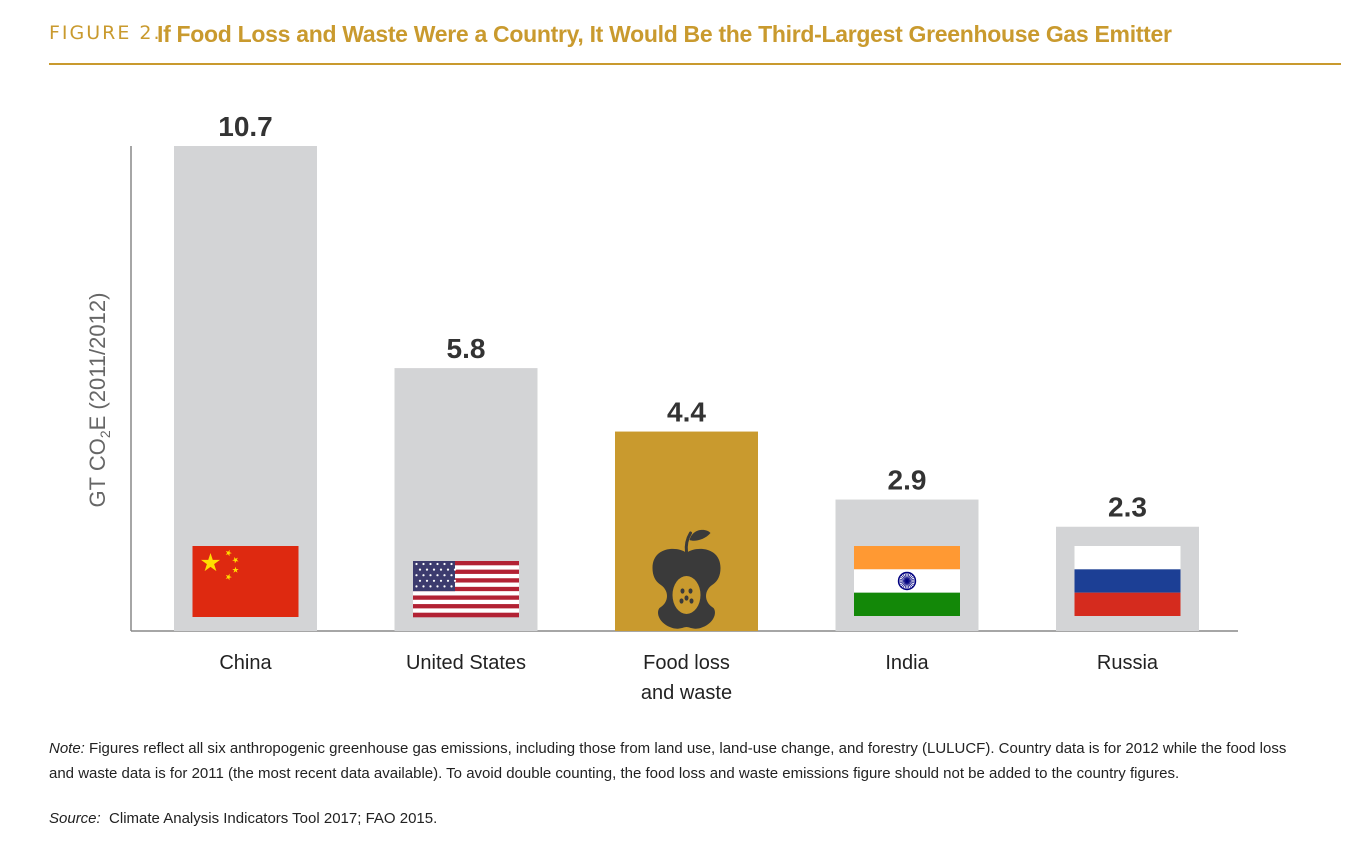  What do you see at coordinates (688, 542) in the screenshot?
I see `apple-stem` at bounding box center [688, 542].